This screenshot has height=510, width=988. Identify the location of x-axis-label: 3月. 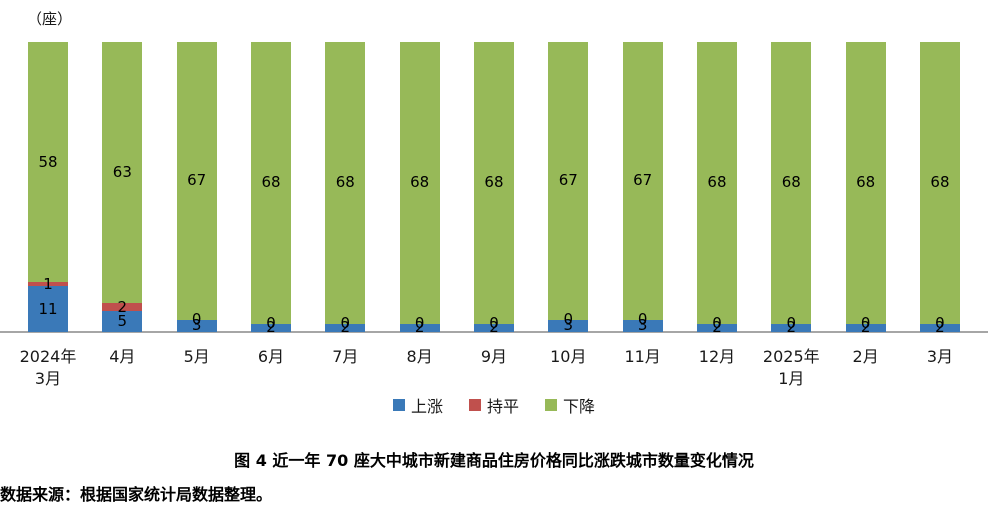
(940, 356).